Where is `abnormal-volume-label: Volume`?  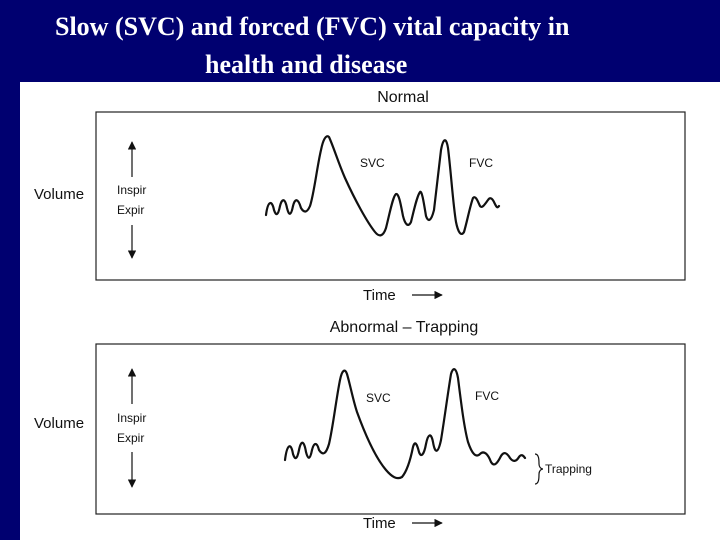
abnormal-volume-label: Volume is located at coordinates (59, 423).